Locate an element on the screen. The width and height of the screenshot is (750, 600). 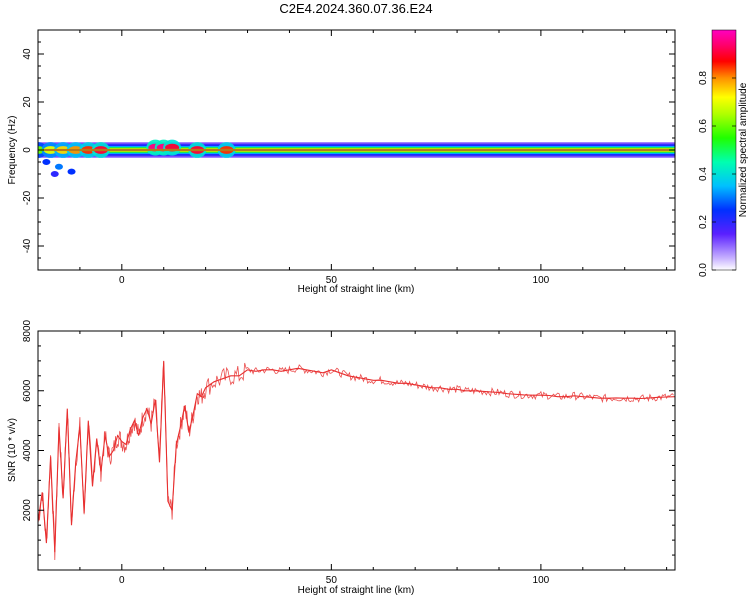
spectrogram-band-core is located at coordinates (356, 150).